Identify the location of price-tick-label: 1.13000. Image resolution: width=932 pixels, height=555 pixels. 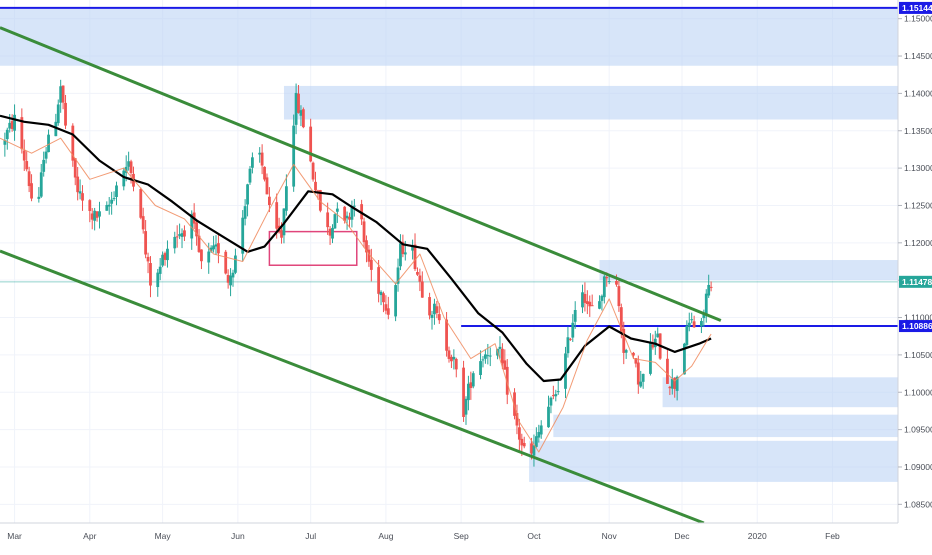
(918, 168).